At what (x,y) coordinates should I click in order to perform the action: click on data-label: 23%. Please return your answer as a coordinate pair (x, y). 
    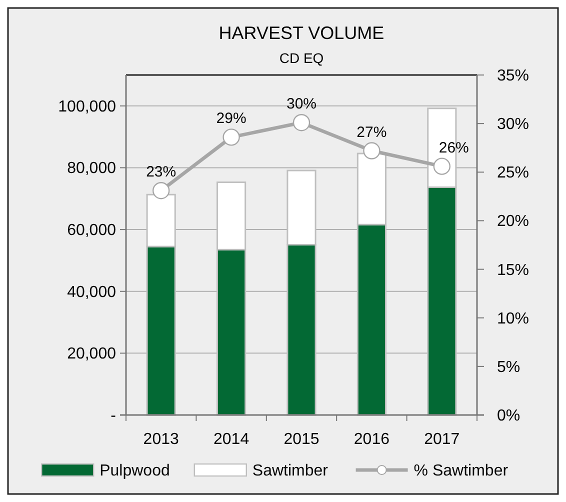
    Looking at the image, I should click on (161, 172).